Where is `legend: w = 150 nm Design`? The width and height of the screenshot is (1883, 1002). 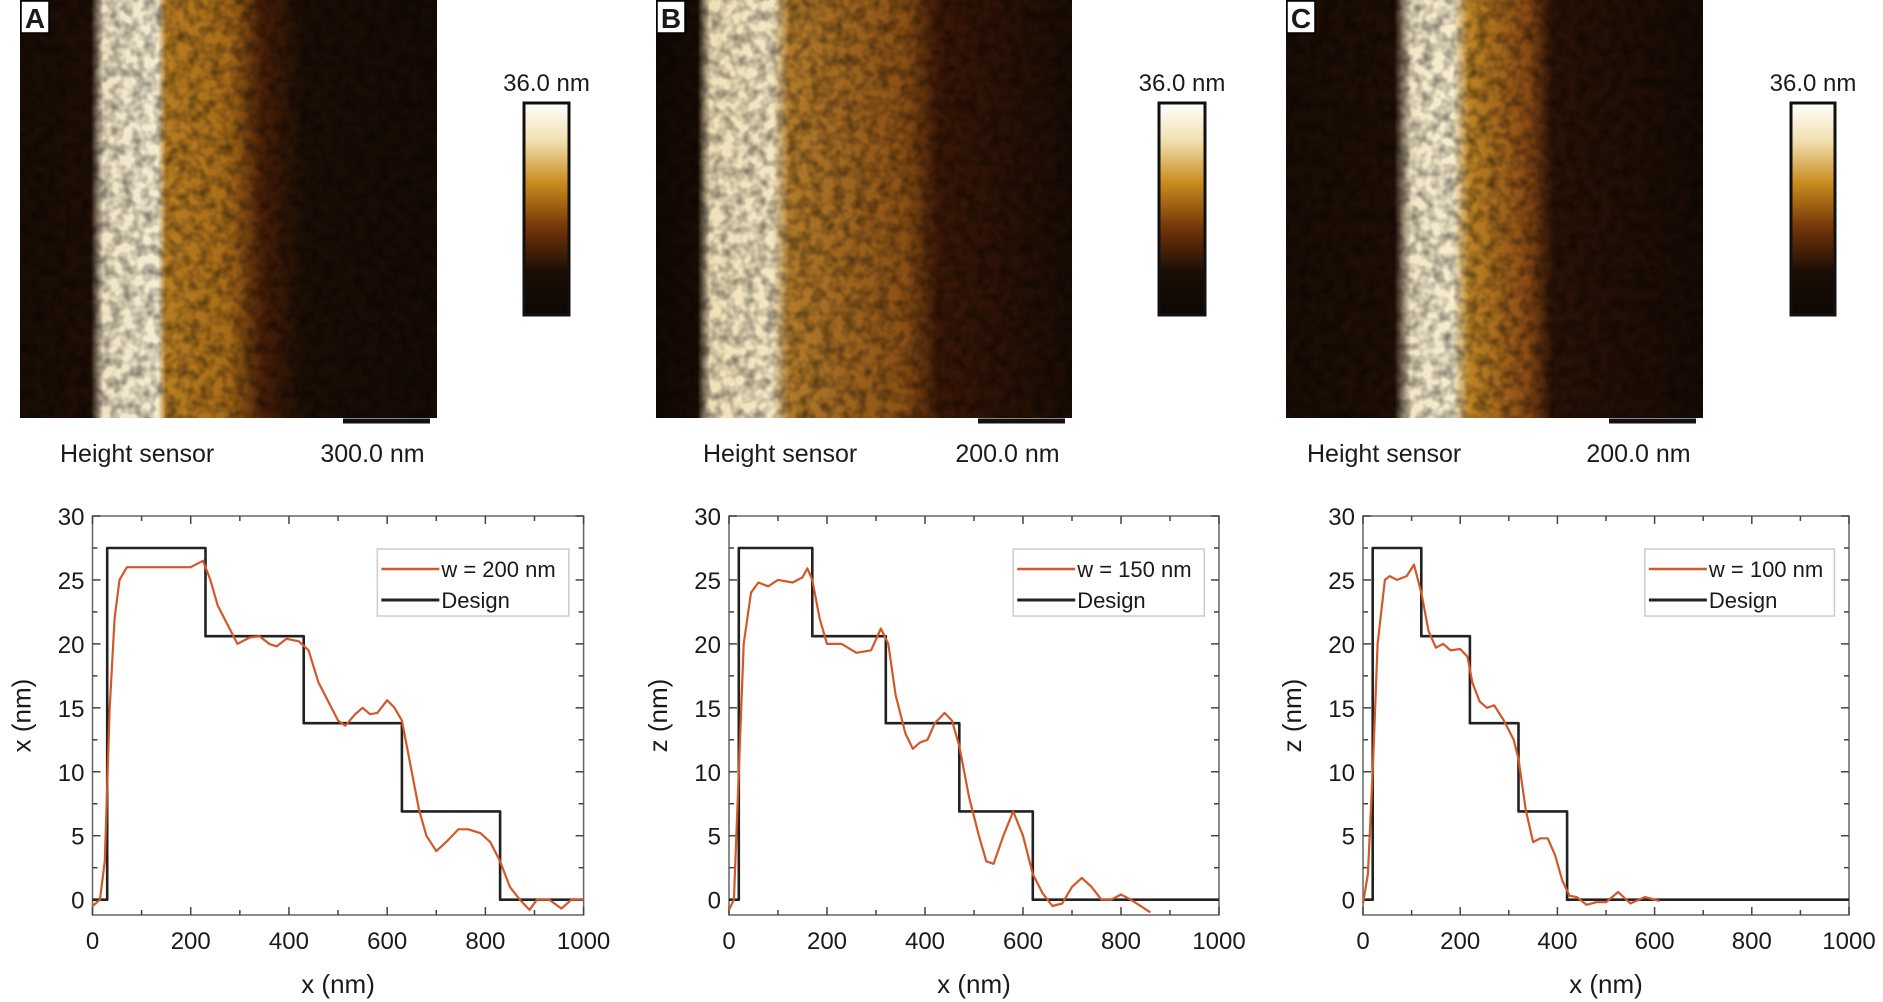
legend: w = 150 nm Design is located at coordinates (1109, 582).